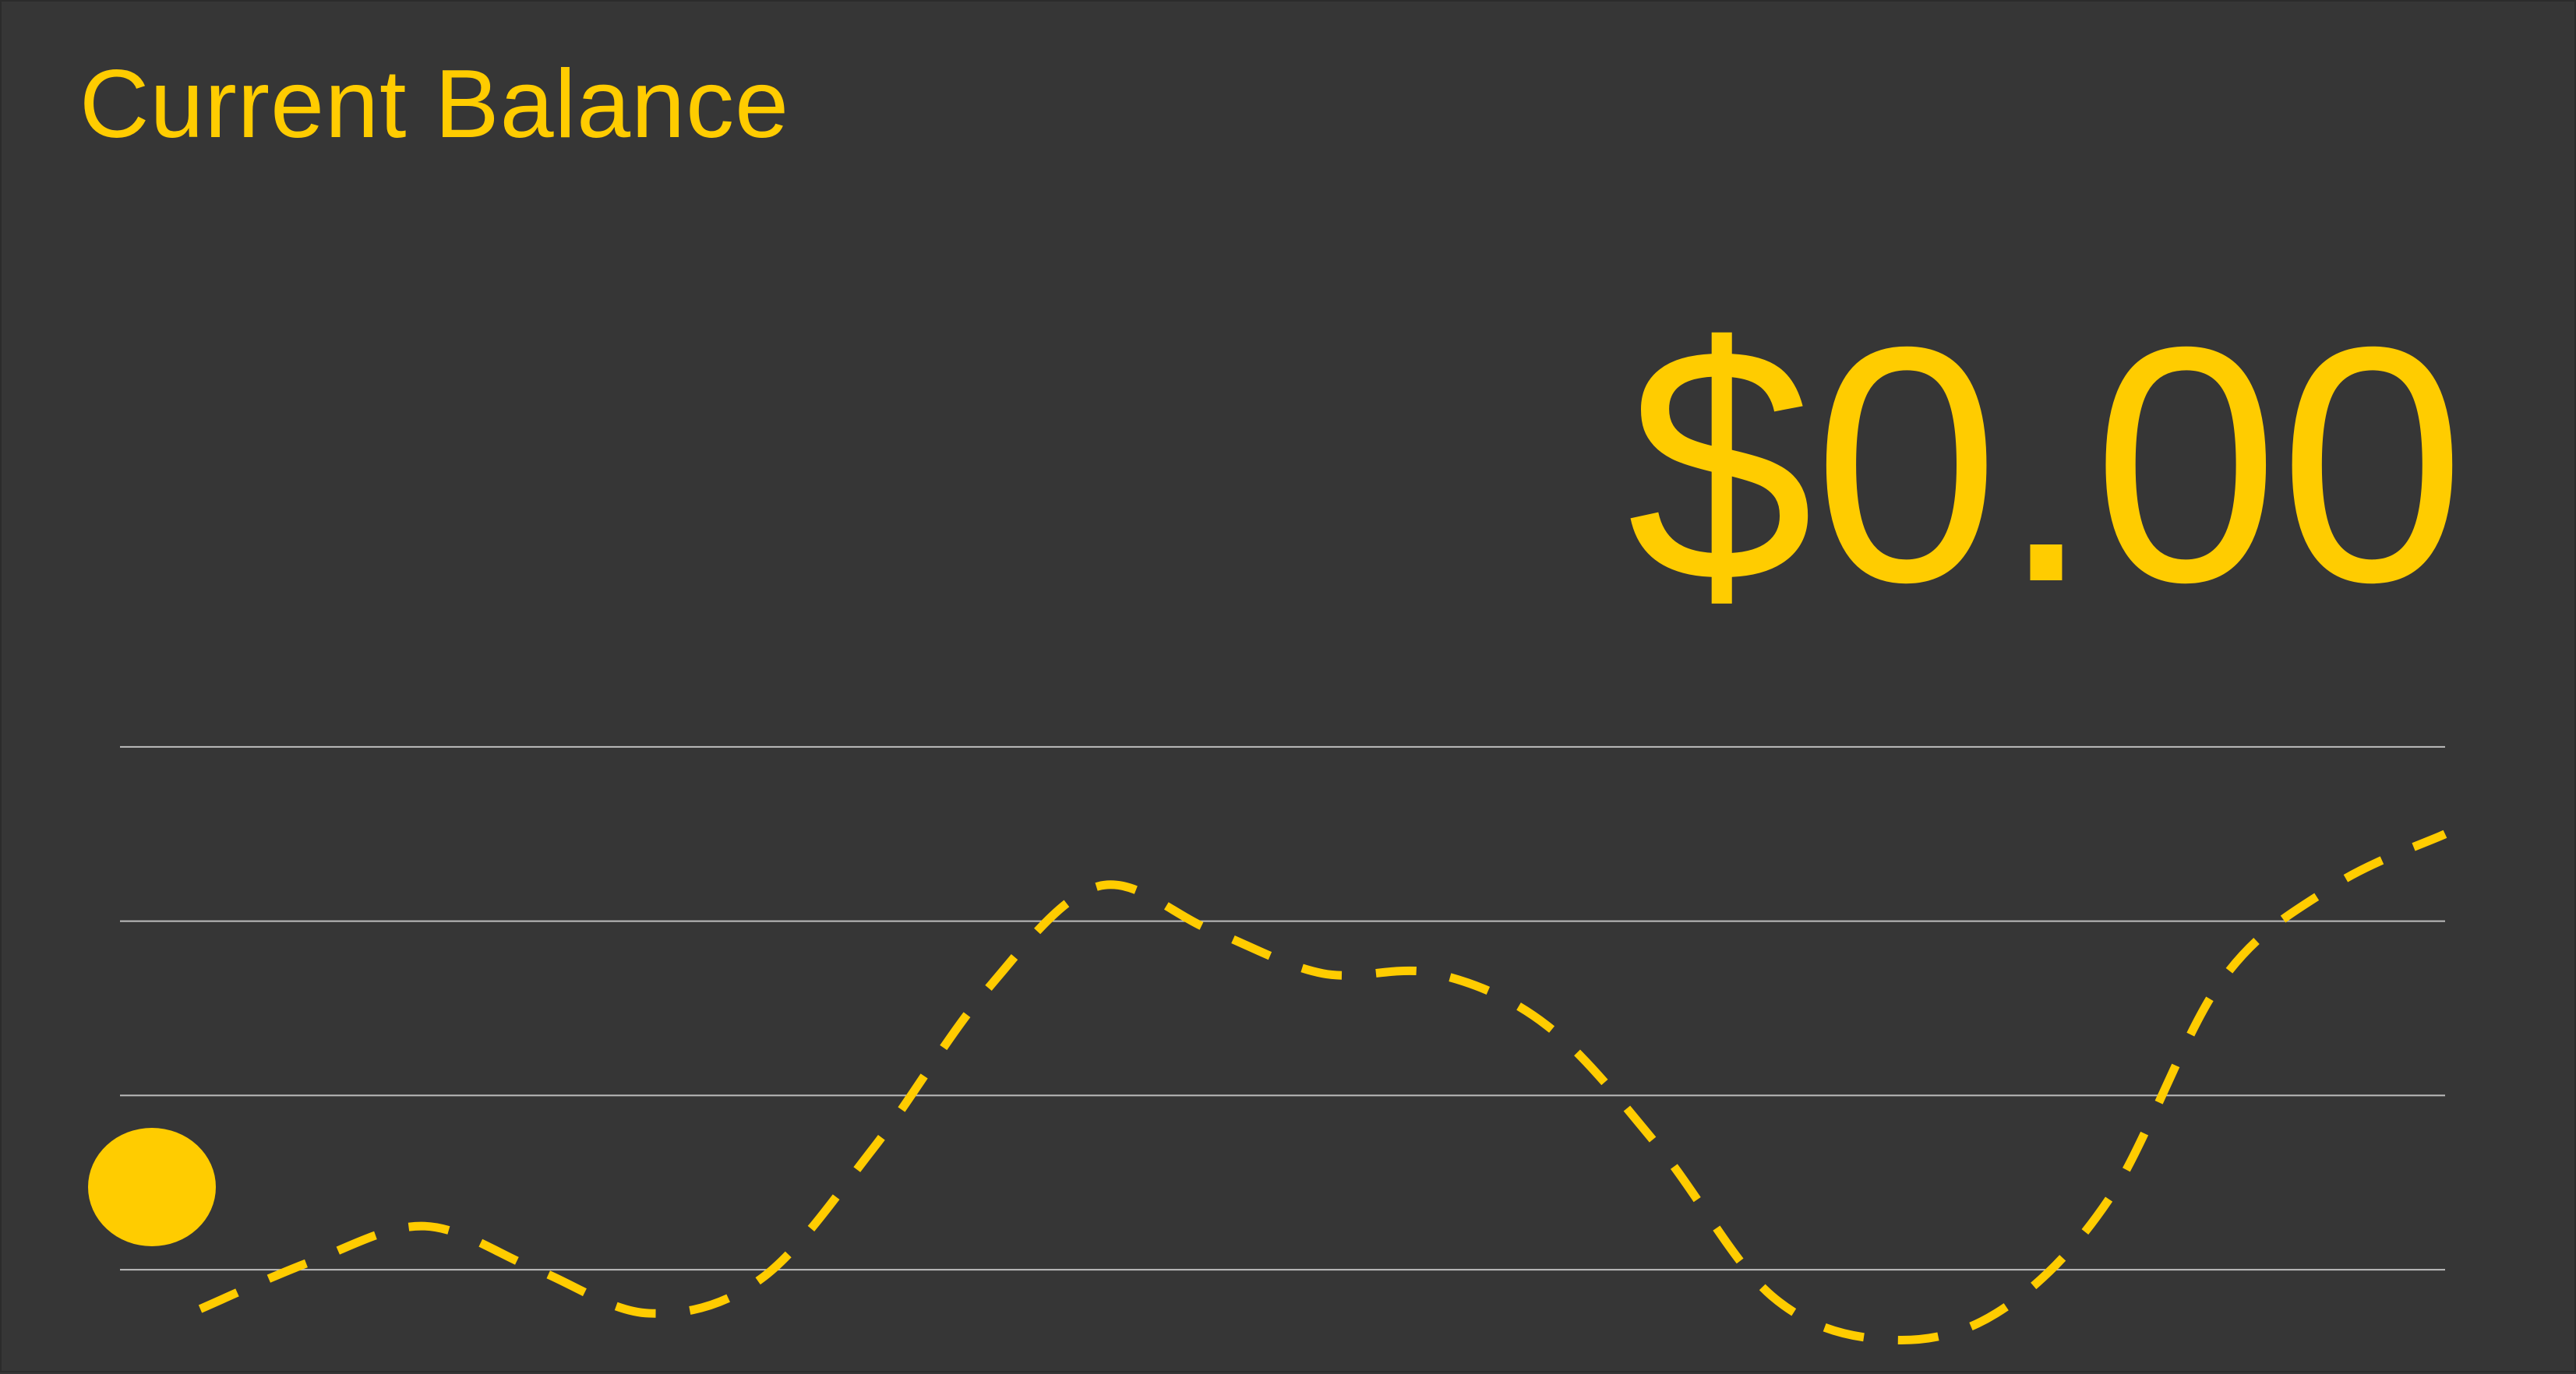  I want to click on balance-amount: $0.00, so click(2045, 465).